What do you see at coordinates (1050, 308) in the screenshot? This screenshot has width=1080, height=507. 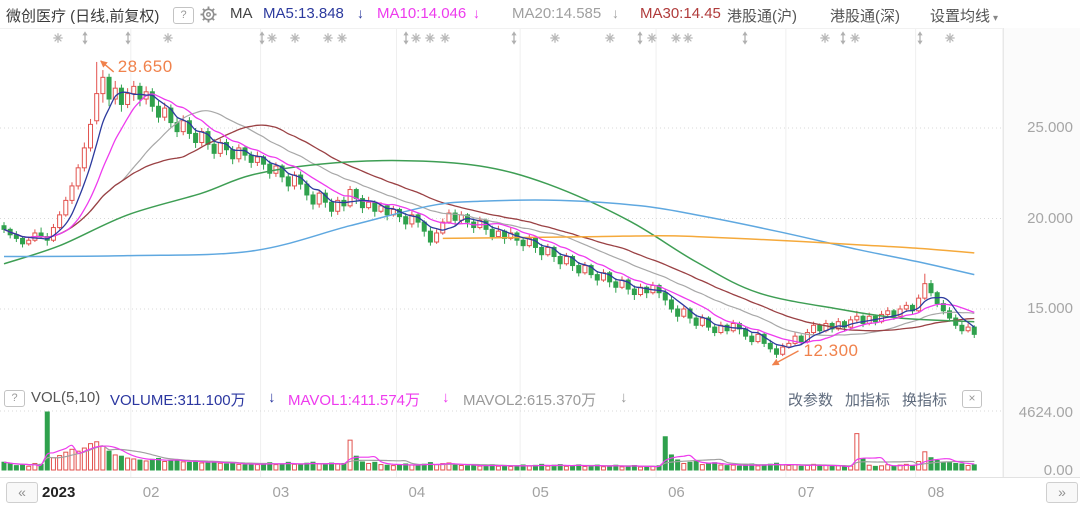 I see `price-tick-label: 15.000` at bounding box center [1050, 308].